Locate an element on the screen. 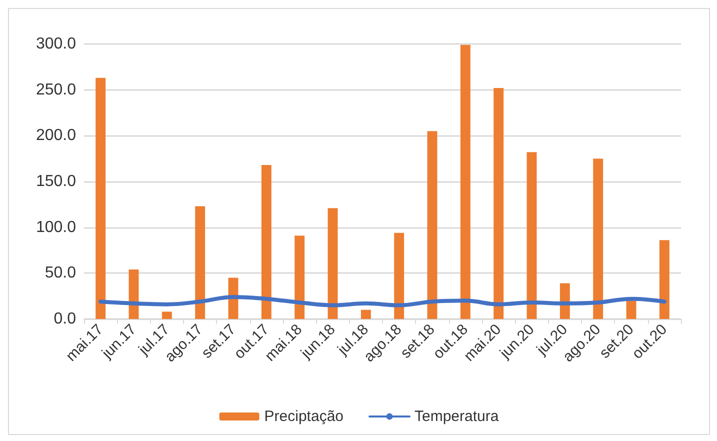 The image size is (717, 441). y-tick-label: 0.0 is located at coordinates (65, 319).